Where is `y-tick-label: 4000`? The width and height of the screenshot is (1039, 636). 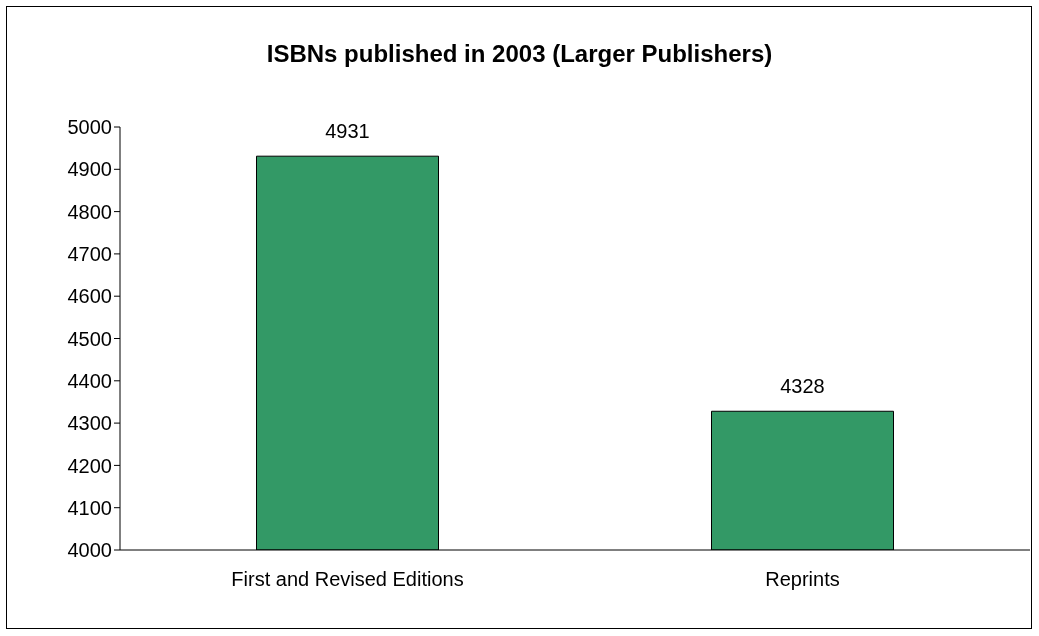 y-tick-label: 4000 is located at coordinates (89, 550).